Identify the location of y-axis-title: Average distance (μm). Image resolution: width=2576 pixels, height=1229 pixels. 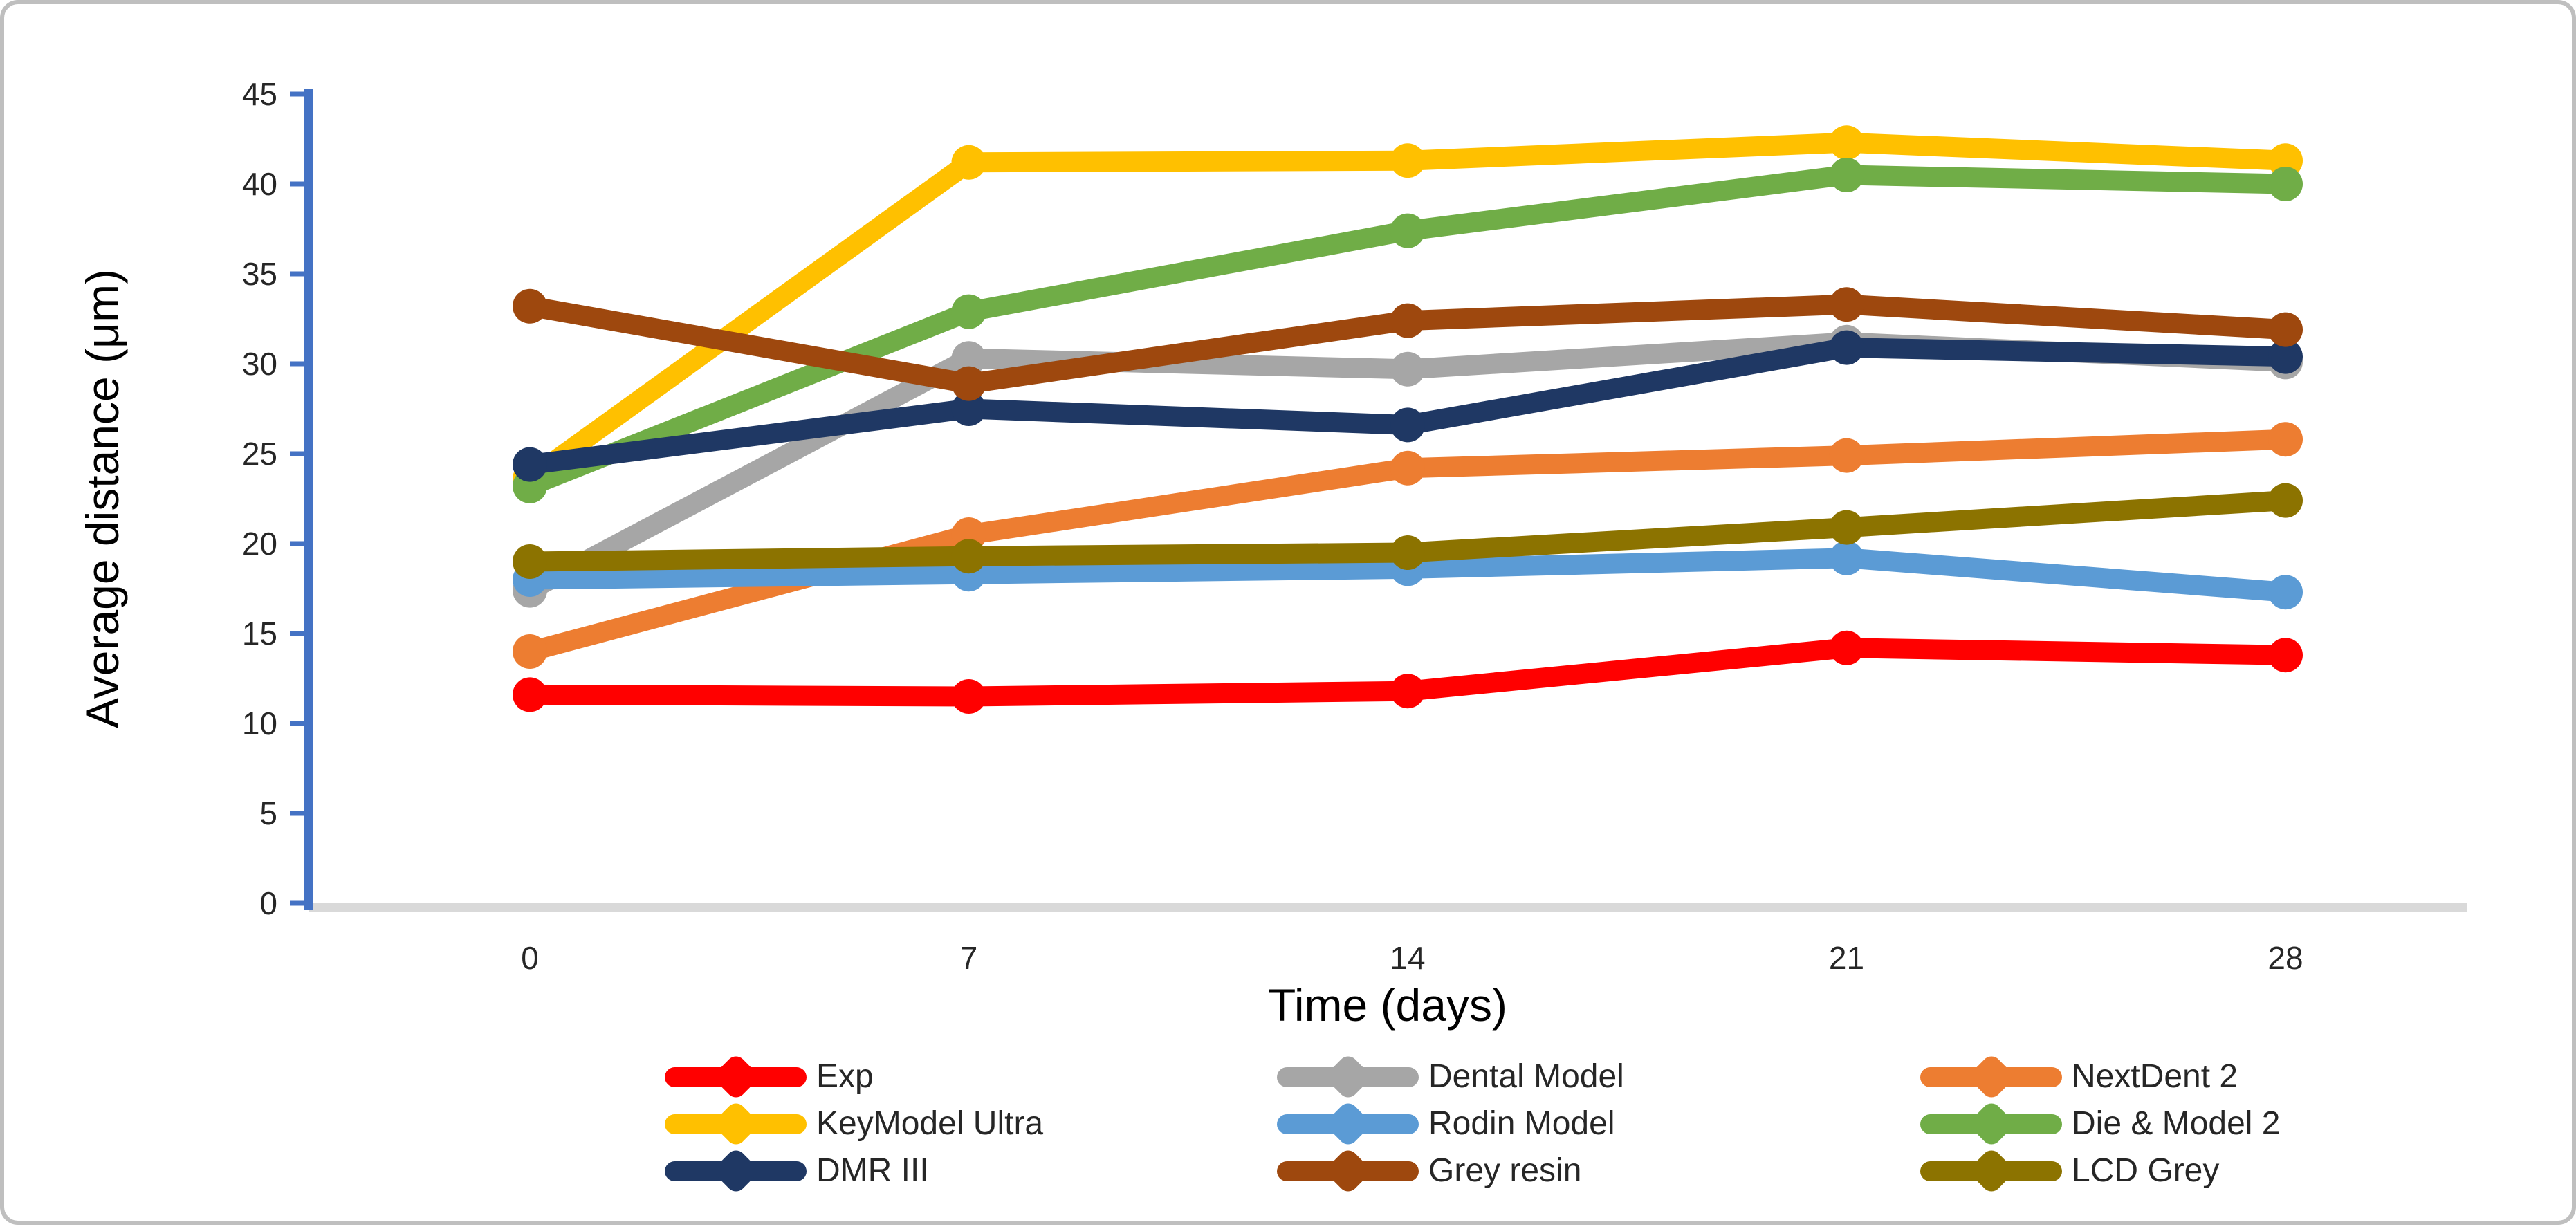
(102, 498).